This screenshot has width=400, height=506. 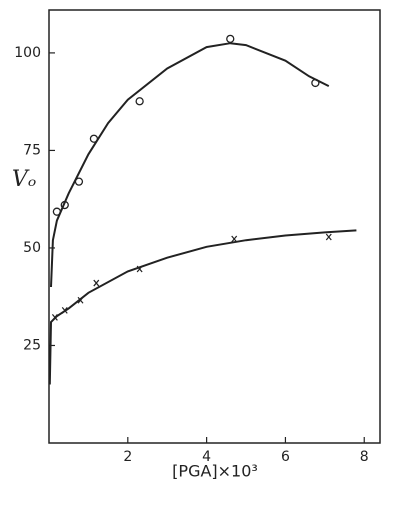 I want to click on x-tick-label: 4, so click(x=206, y=457).